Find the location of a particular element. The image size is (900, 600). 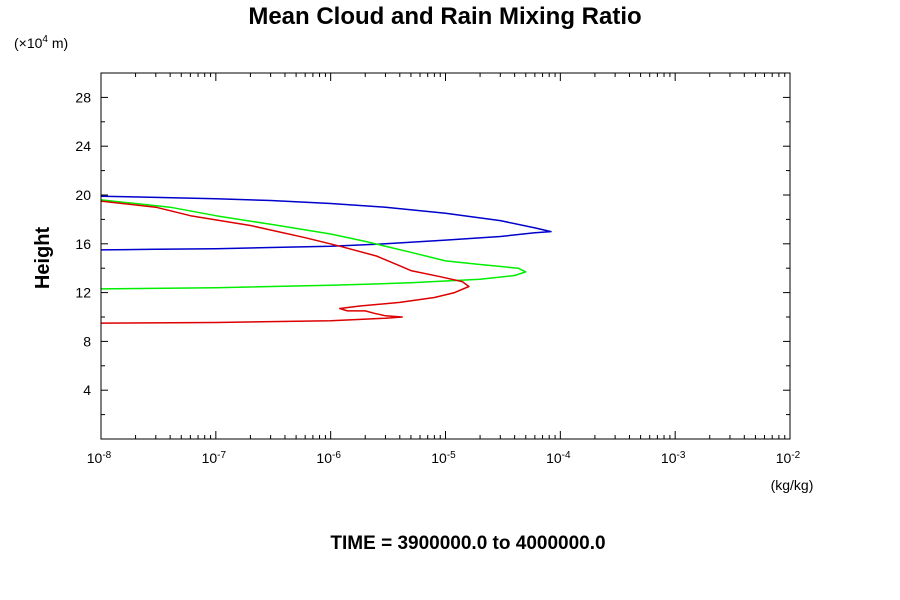

x-tick-label: 10⁻⁸ is located at coordinates (99, 458).